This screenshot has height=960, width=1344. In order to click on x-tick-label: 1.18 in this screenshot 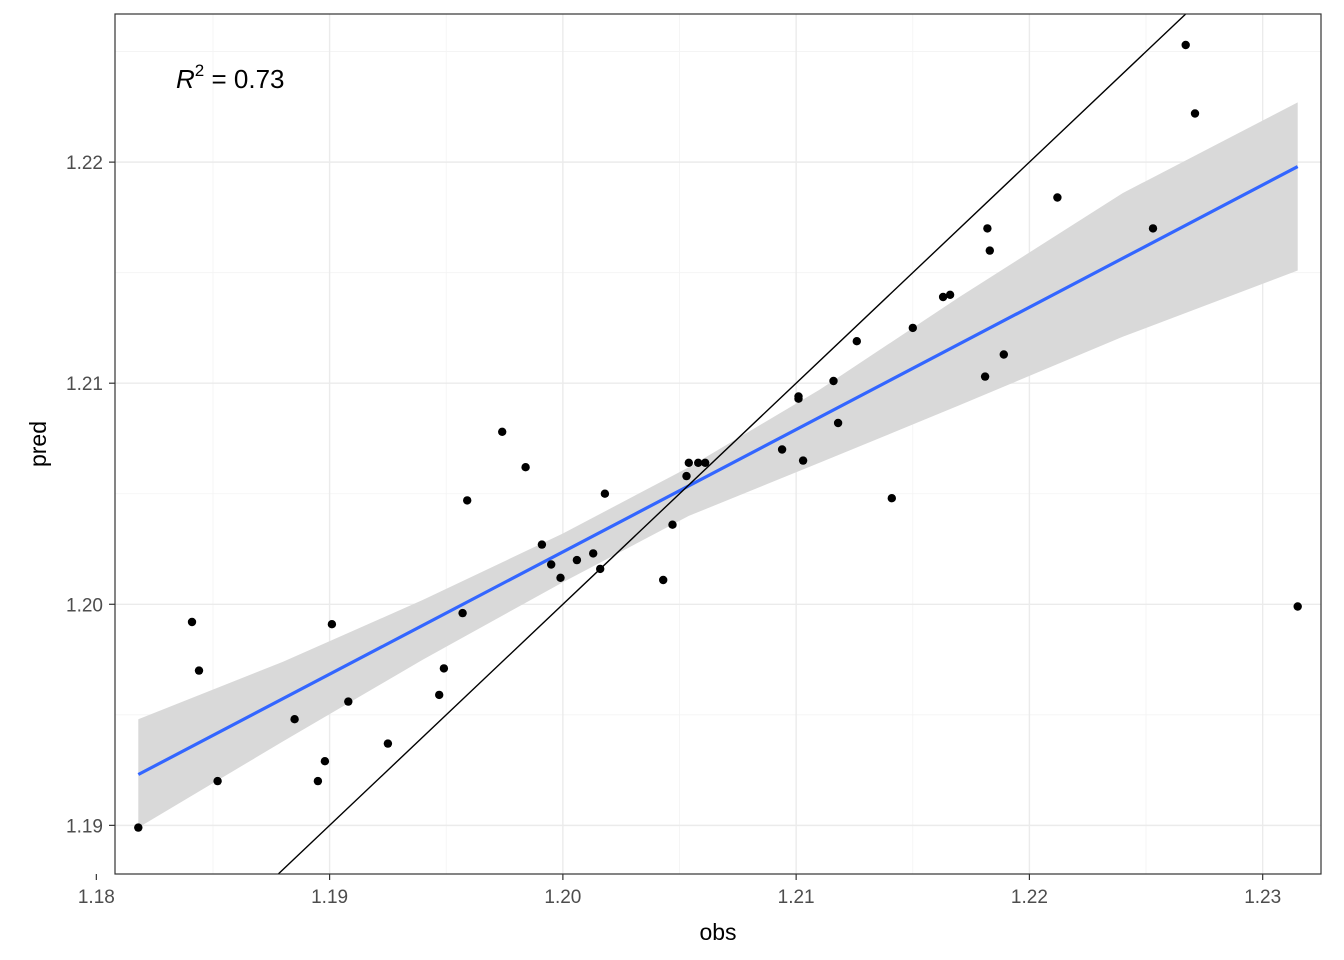, I will do `click(96, 897)`.